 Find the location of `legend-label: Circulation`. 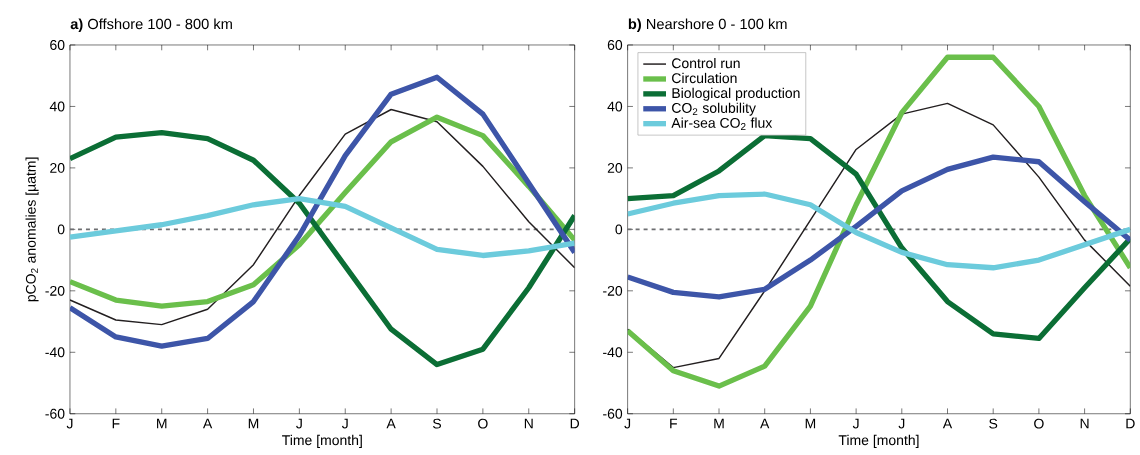

legend-label: Circulation is located at coordinates (704, 78).